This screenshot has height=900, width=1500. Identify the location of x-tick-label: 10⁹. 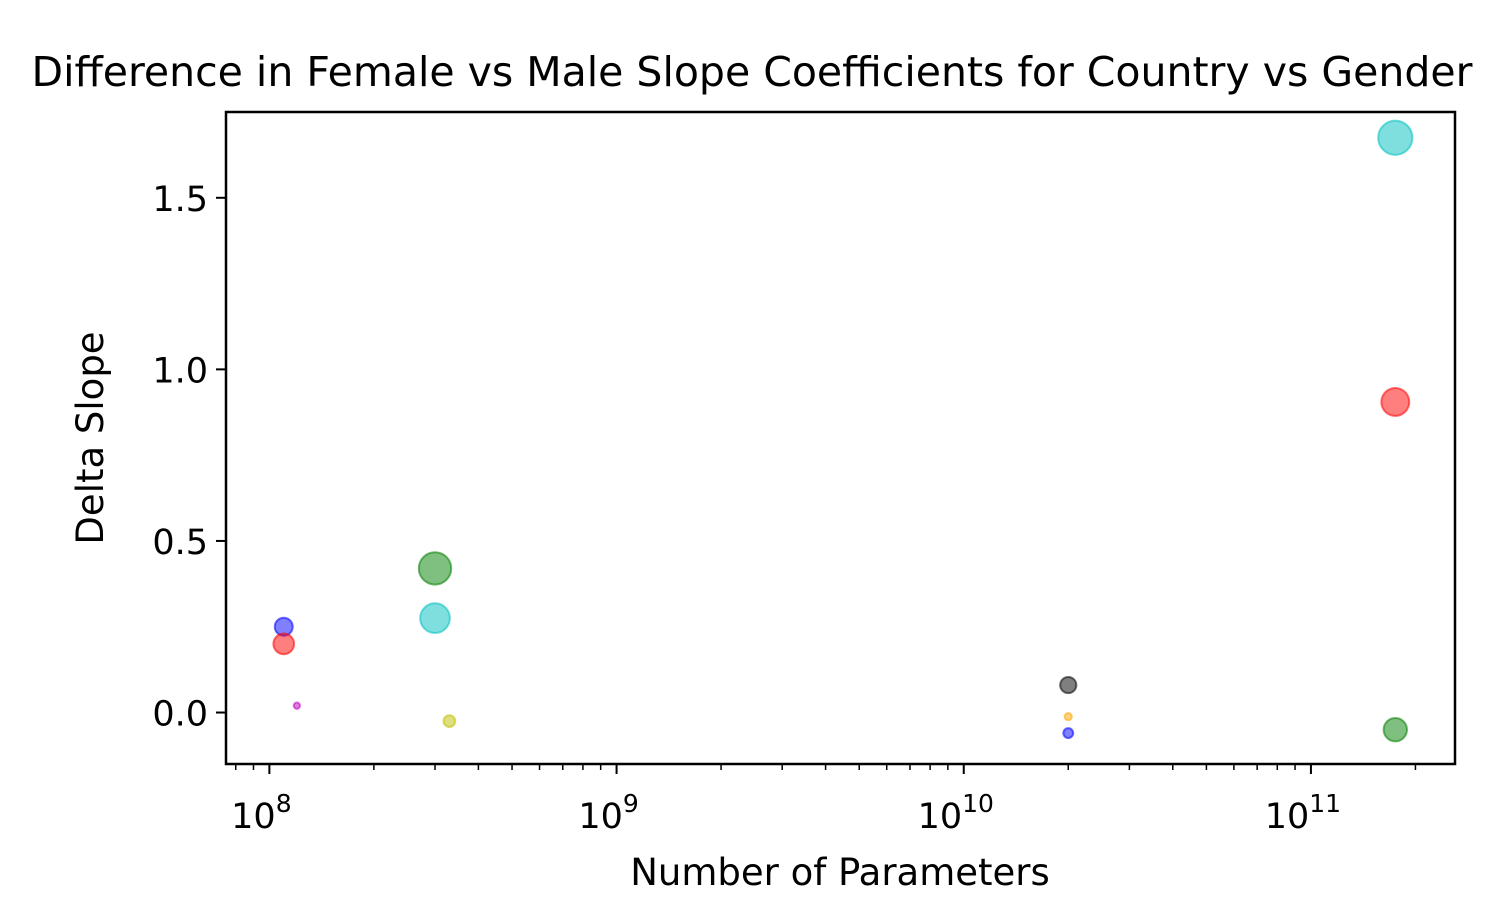
(608, 813).